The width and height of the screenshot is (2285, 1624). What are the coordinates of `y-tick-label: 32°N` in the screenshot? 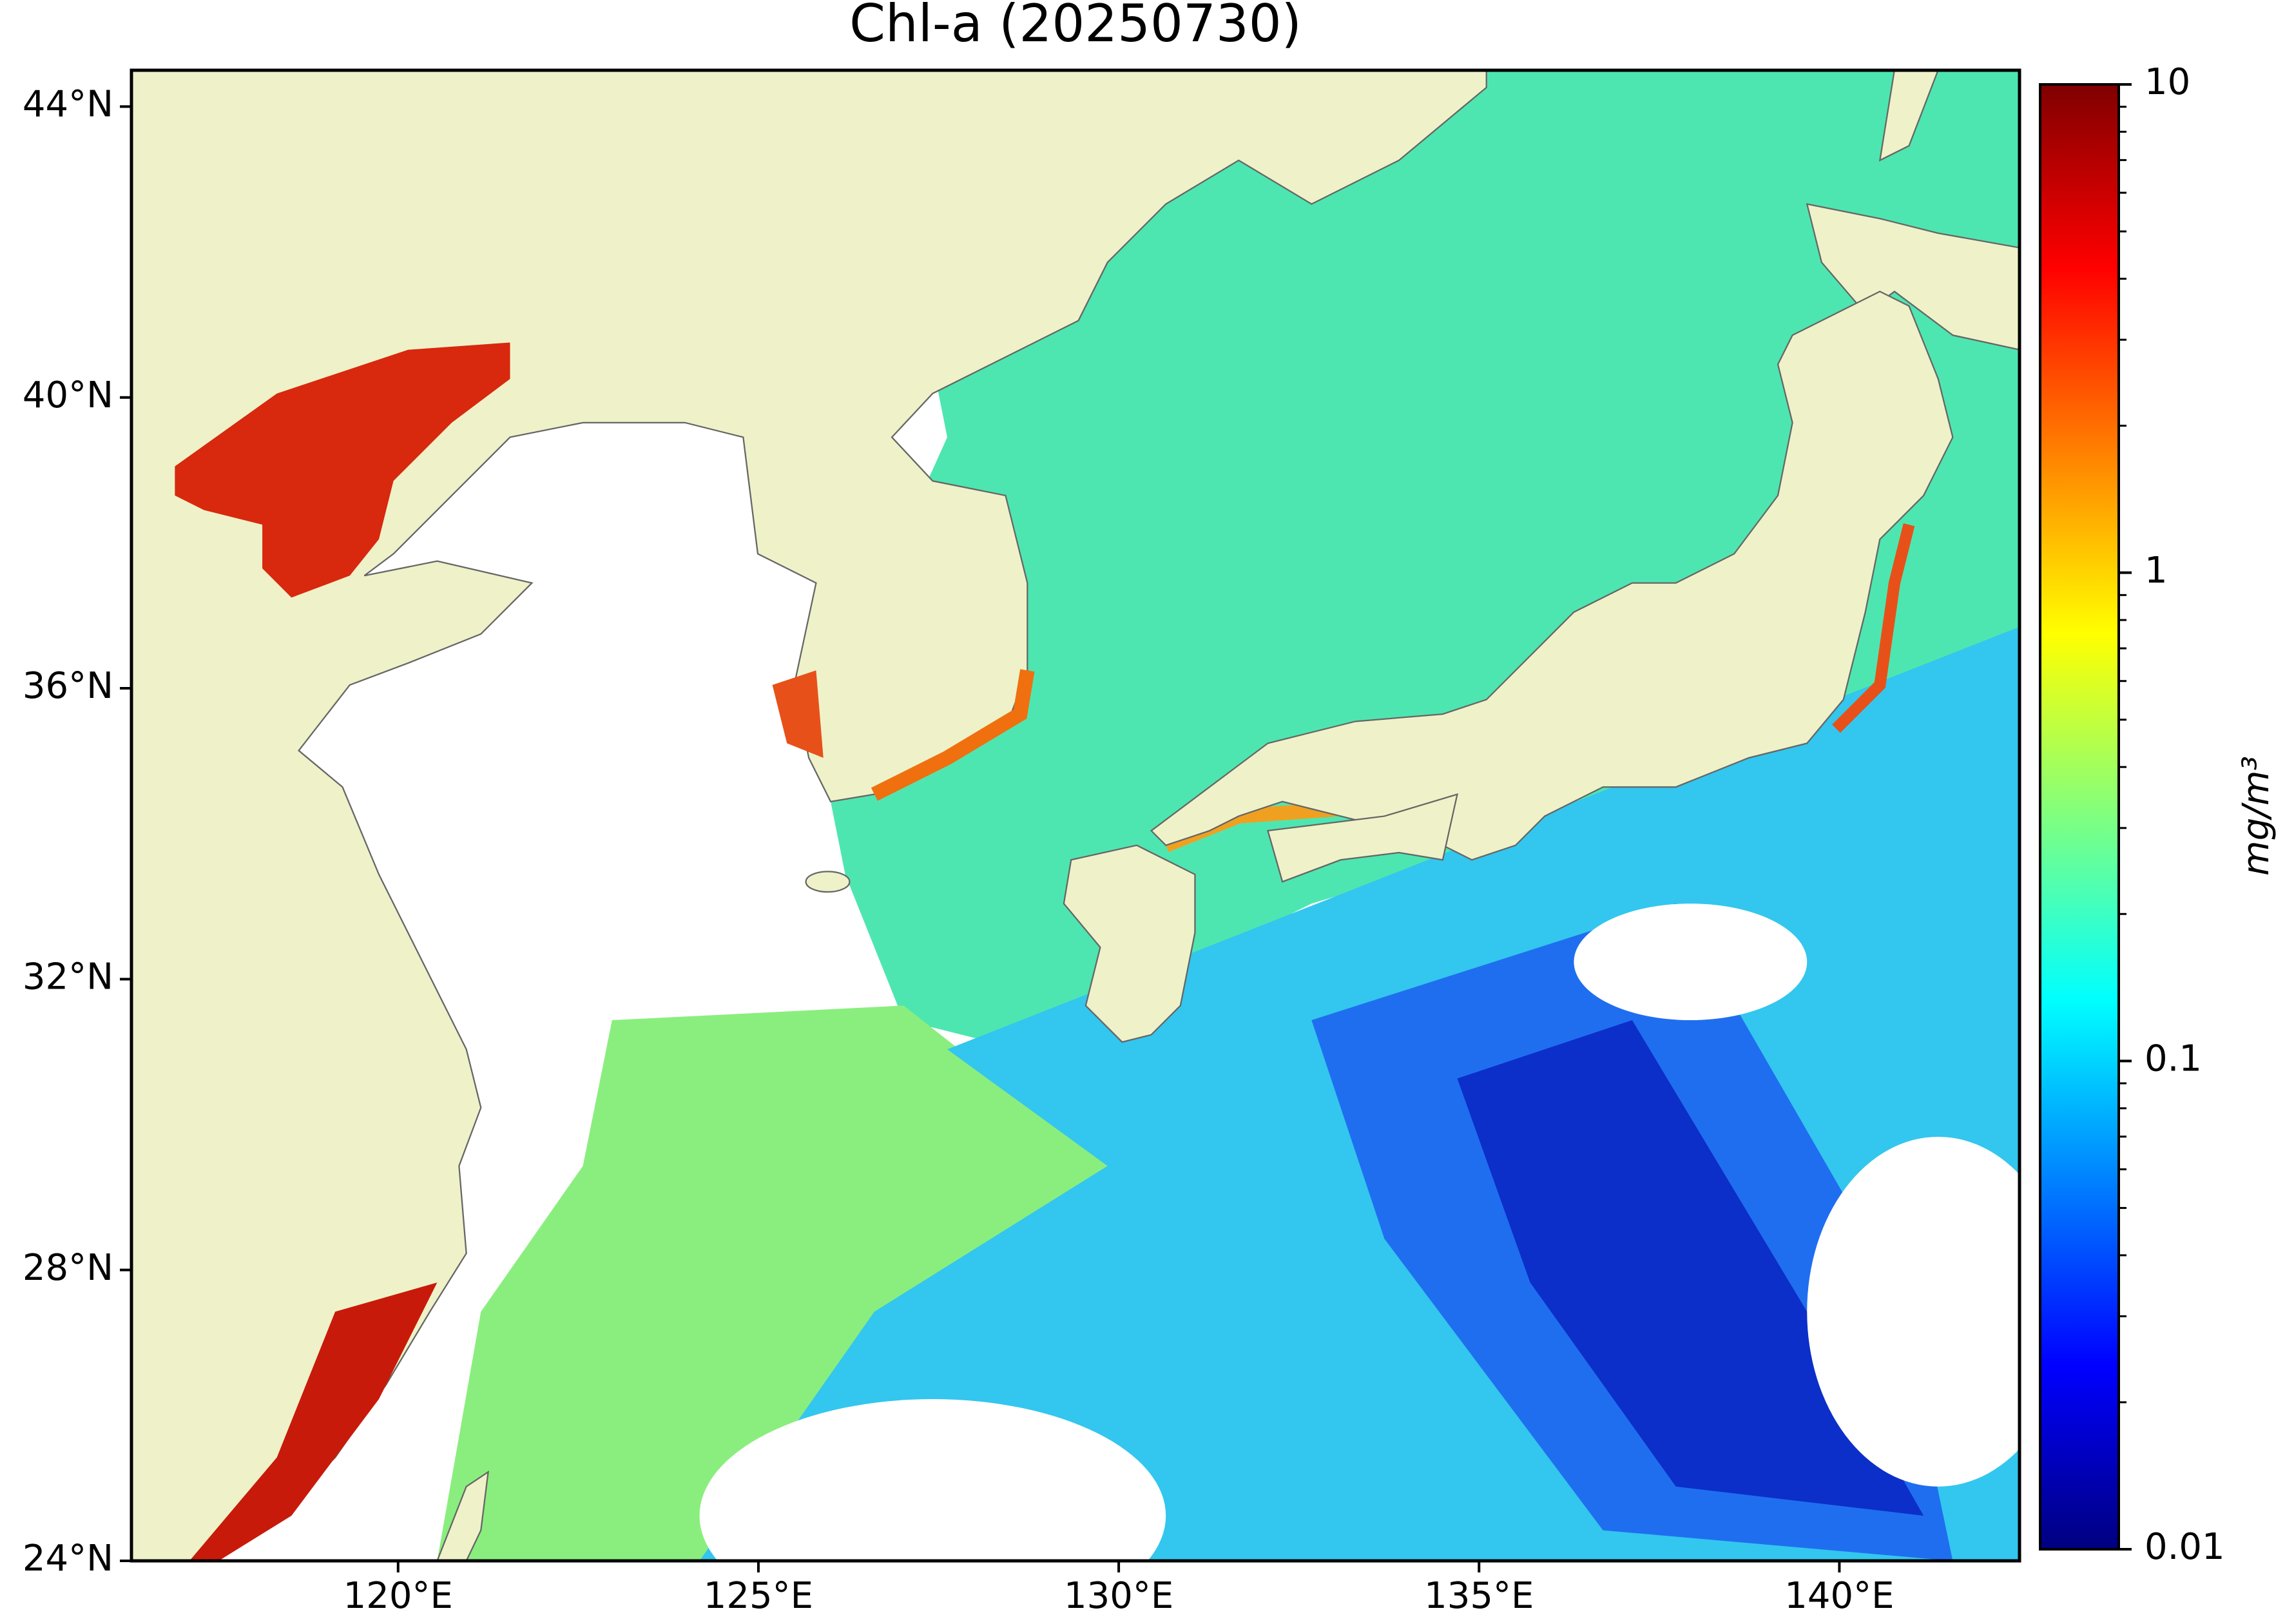 It's located at (68, 977).